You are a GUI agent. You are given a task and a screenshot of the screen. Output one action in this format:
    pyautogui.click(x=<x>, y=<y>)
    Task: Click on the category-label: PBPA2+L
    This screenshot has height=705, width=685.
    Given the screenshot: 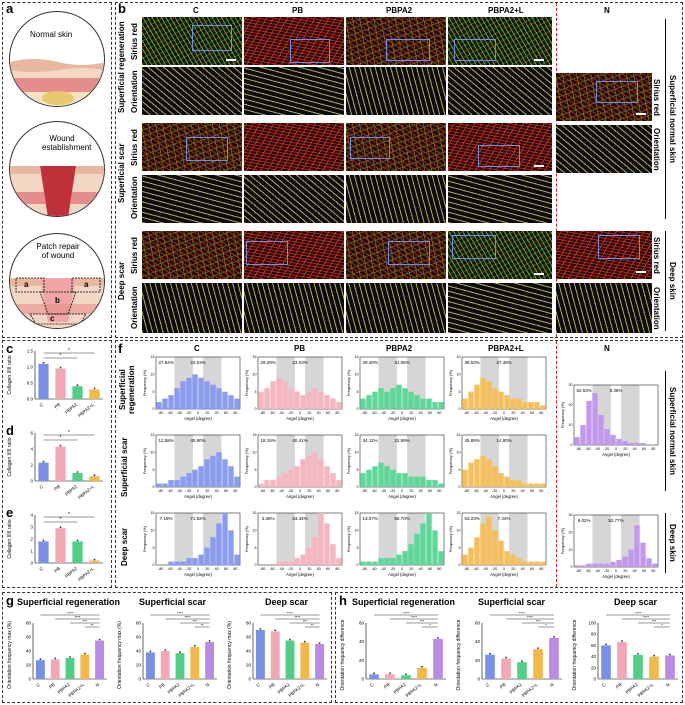 What is the action you would take?
    pyautogui.click(x=86, y=492)
    